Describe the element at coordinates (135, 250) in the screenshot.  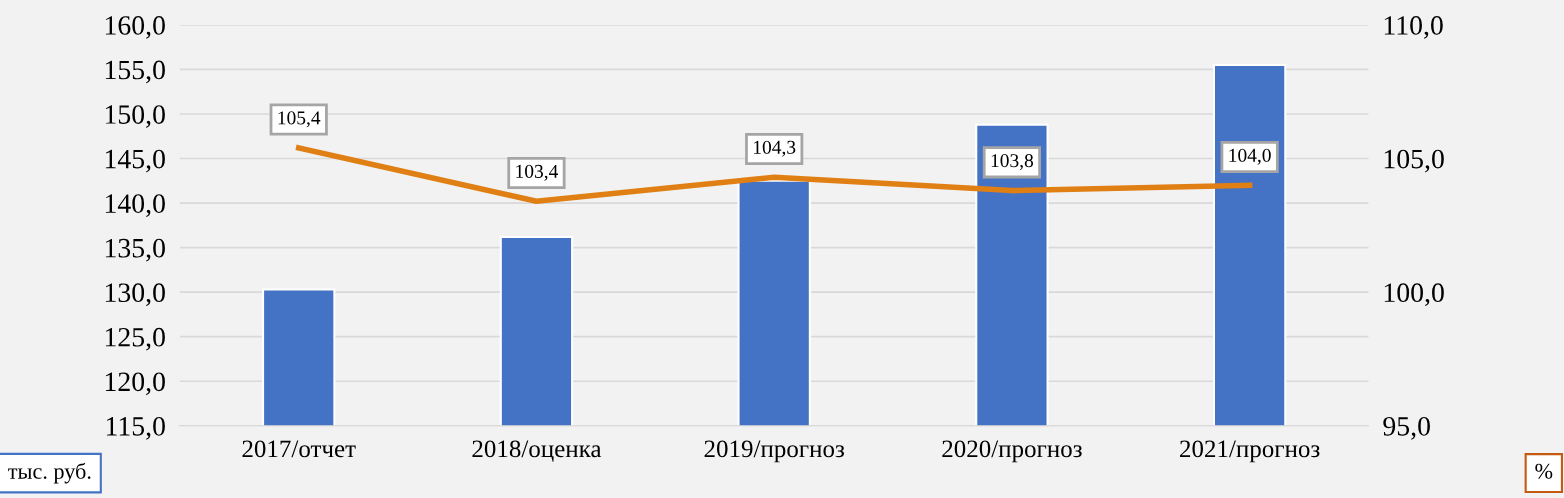
I see `y-tick-label: 135,0` at that location.